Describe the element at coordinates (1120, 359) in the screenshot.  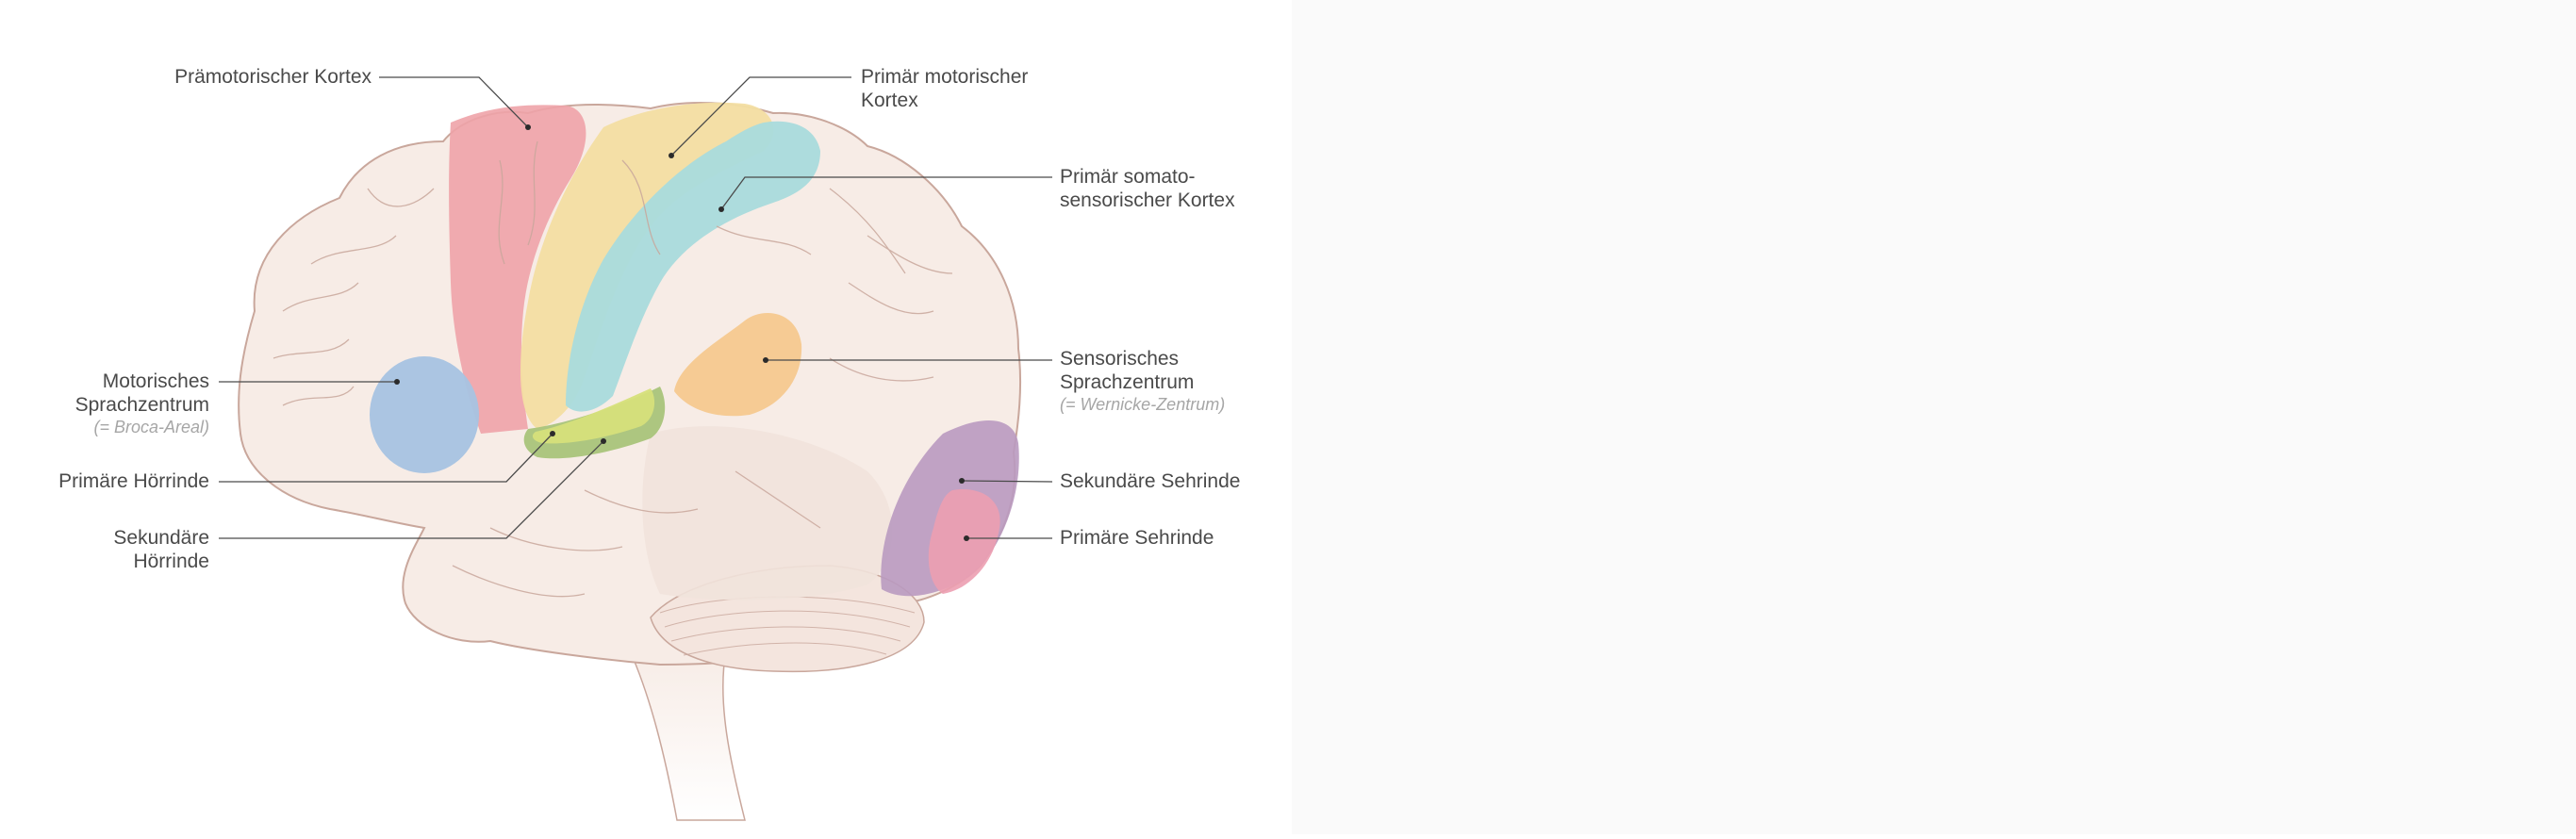
I see `label-sensory-speech-line1: Sensorisches` at that location.